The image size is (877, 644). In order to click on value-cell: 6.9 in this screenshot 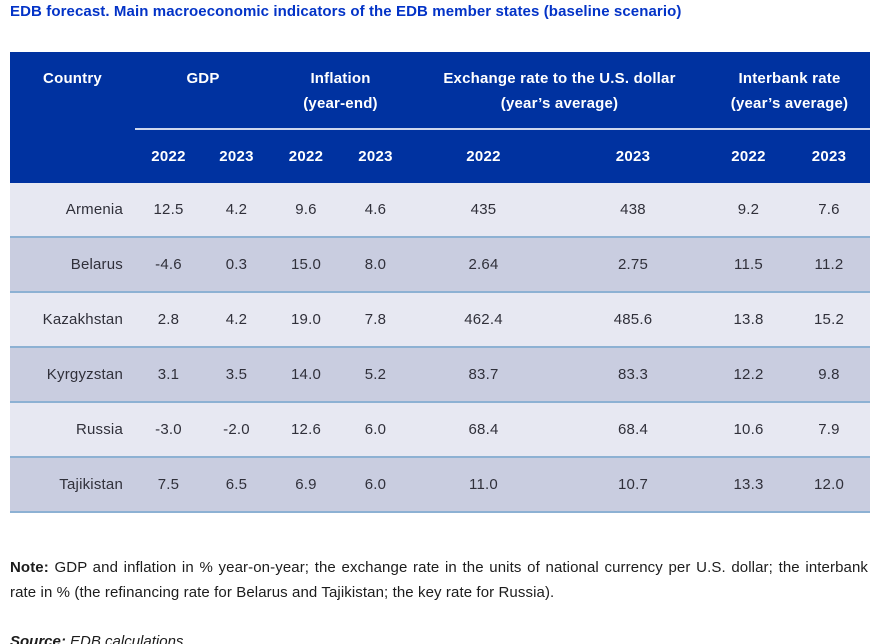, I will do `click(306, 484)`.